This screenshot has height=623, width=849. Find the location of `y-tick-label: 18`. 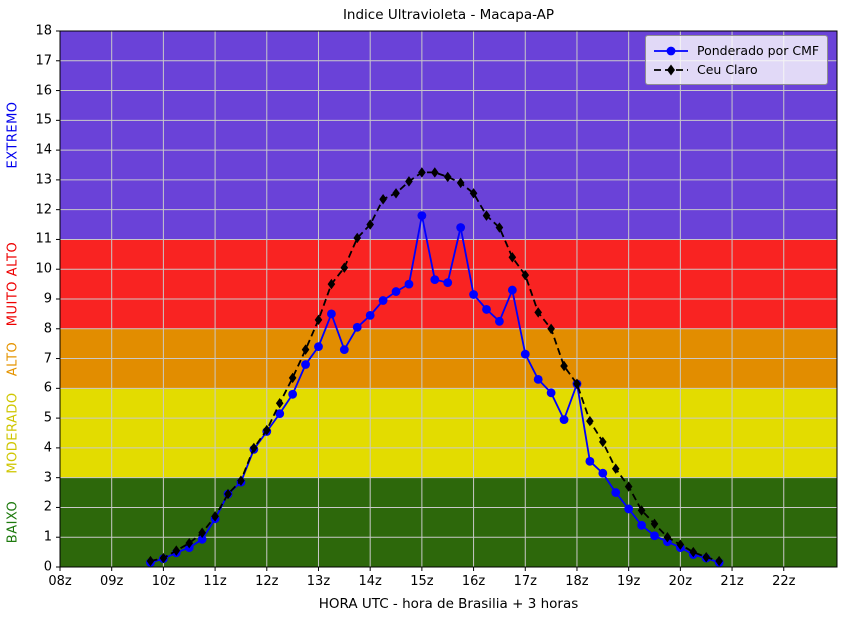

y-tick-label: 18 is located at coordinates (43, 31).